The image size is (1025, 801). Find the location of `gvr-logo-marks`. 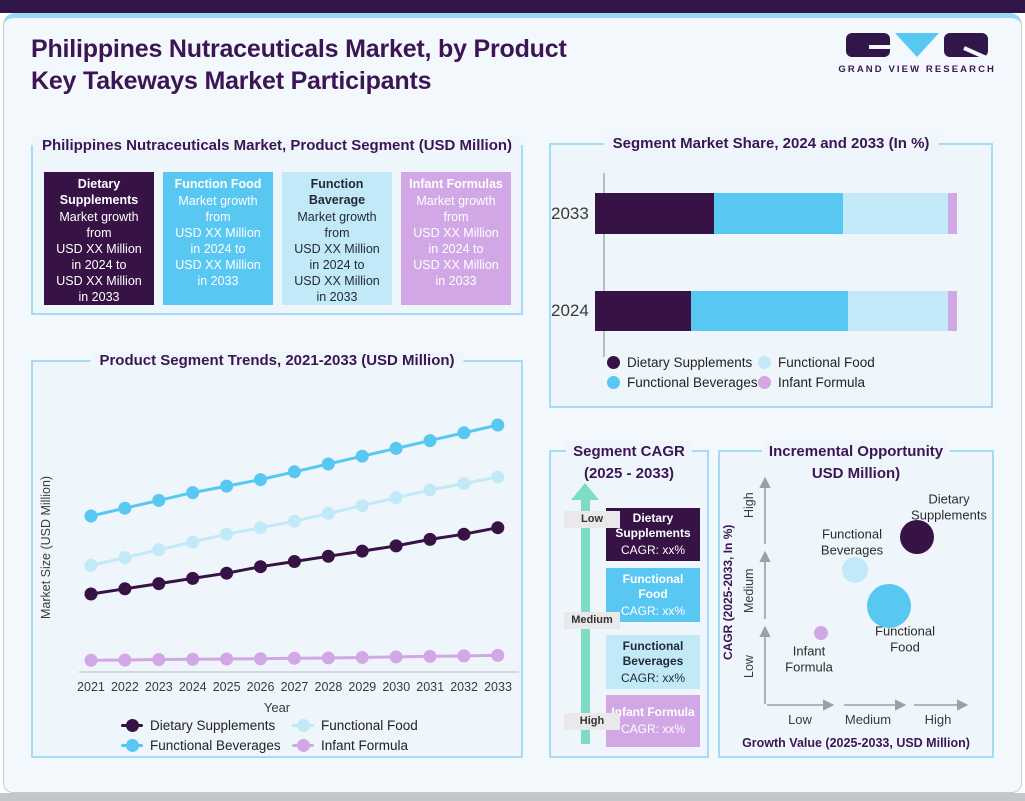

gvr-logo-marks is located at coordinates (917, 45).